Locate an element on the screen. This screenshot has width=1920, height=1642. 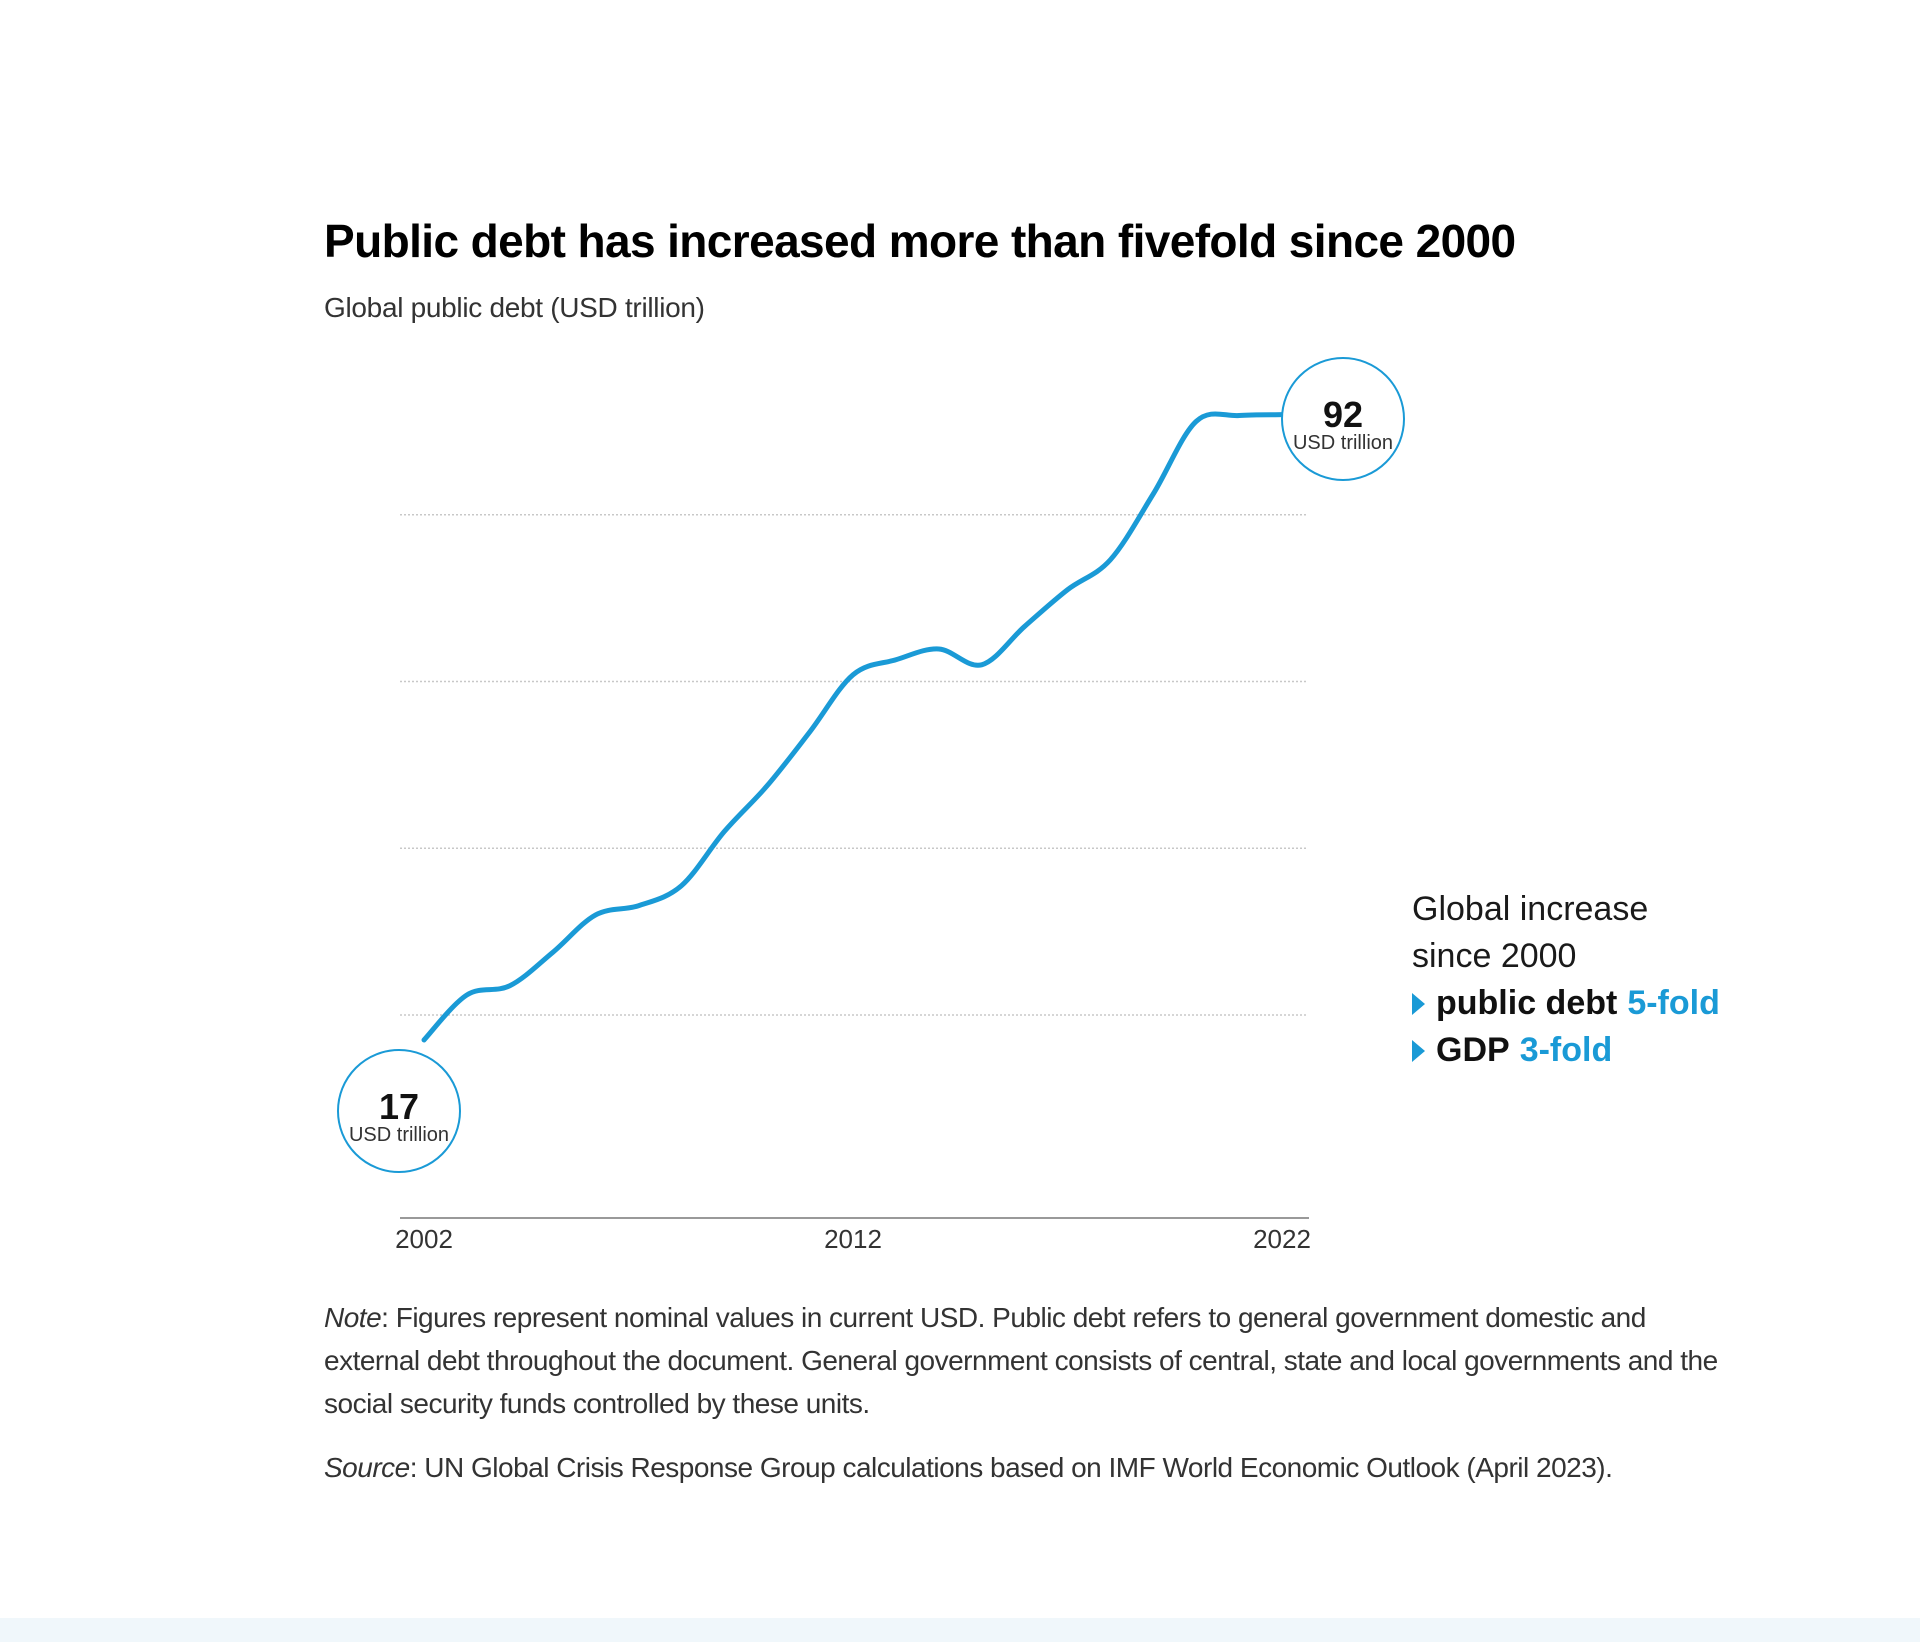
legend-item-value: 5-fold is located at coordinates (1673, 1003).